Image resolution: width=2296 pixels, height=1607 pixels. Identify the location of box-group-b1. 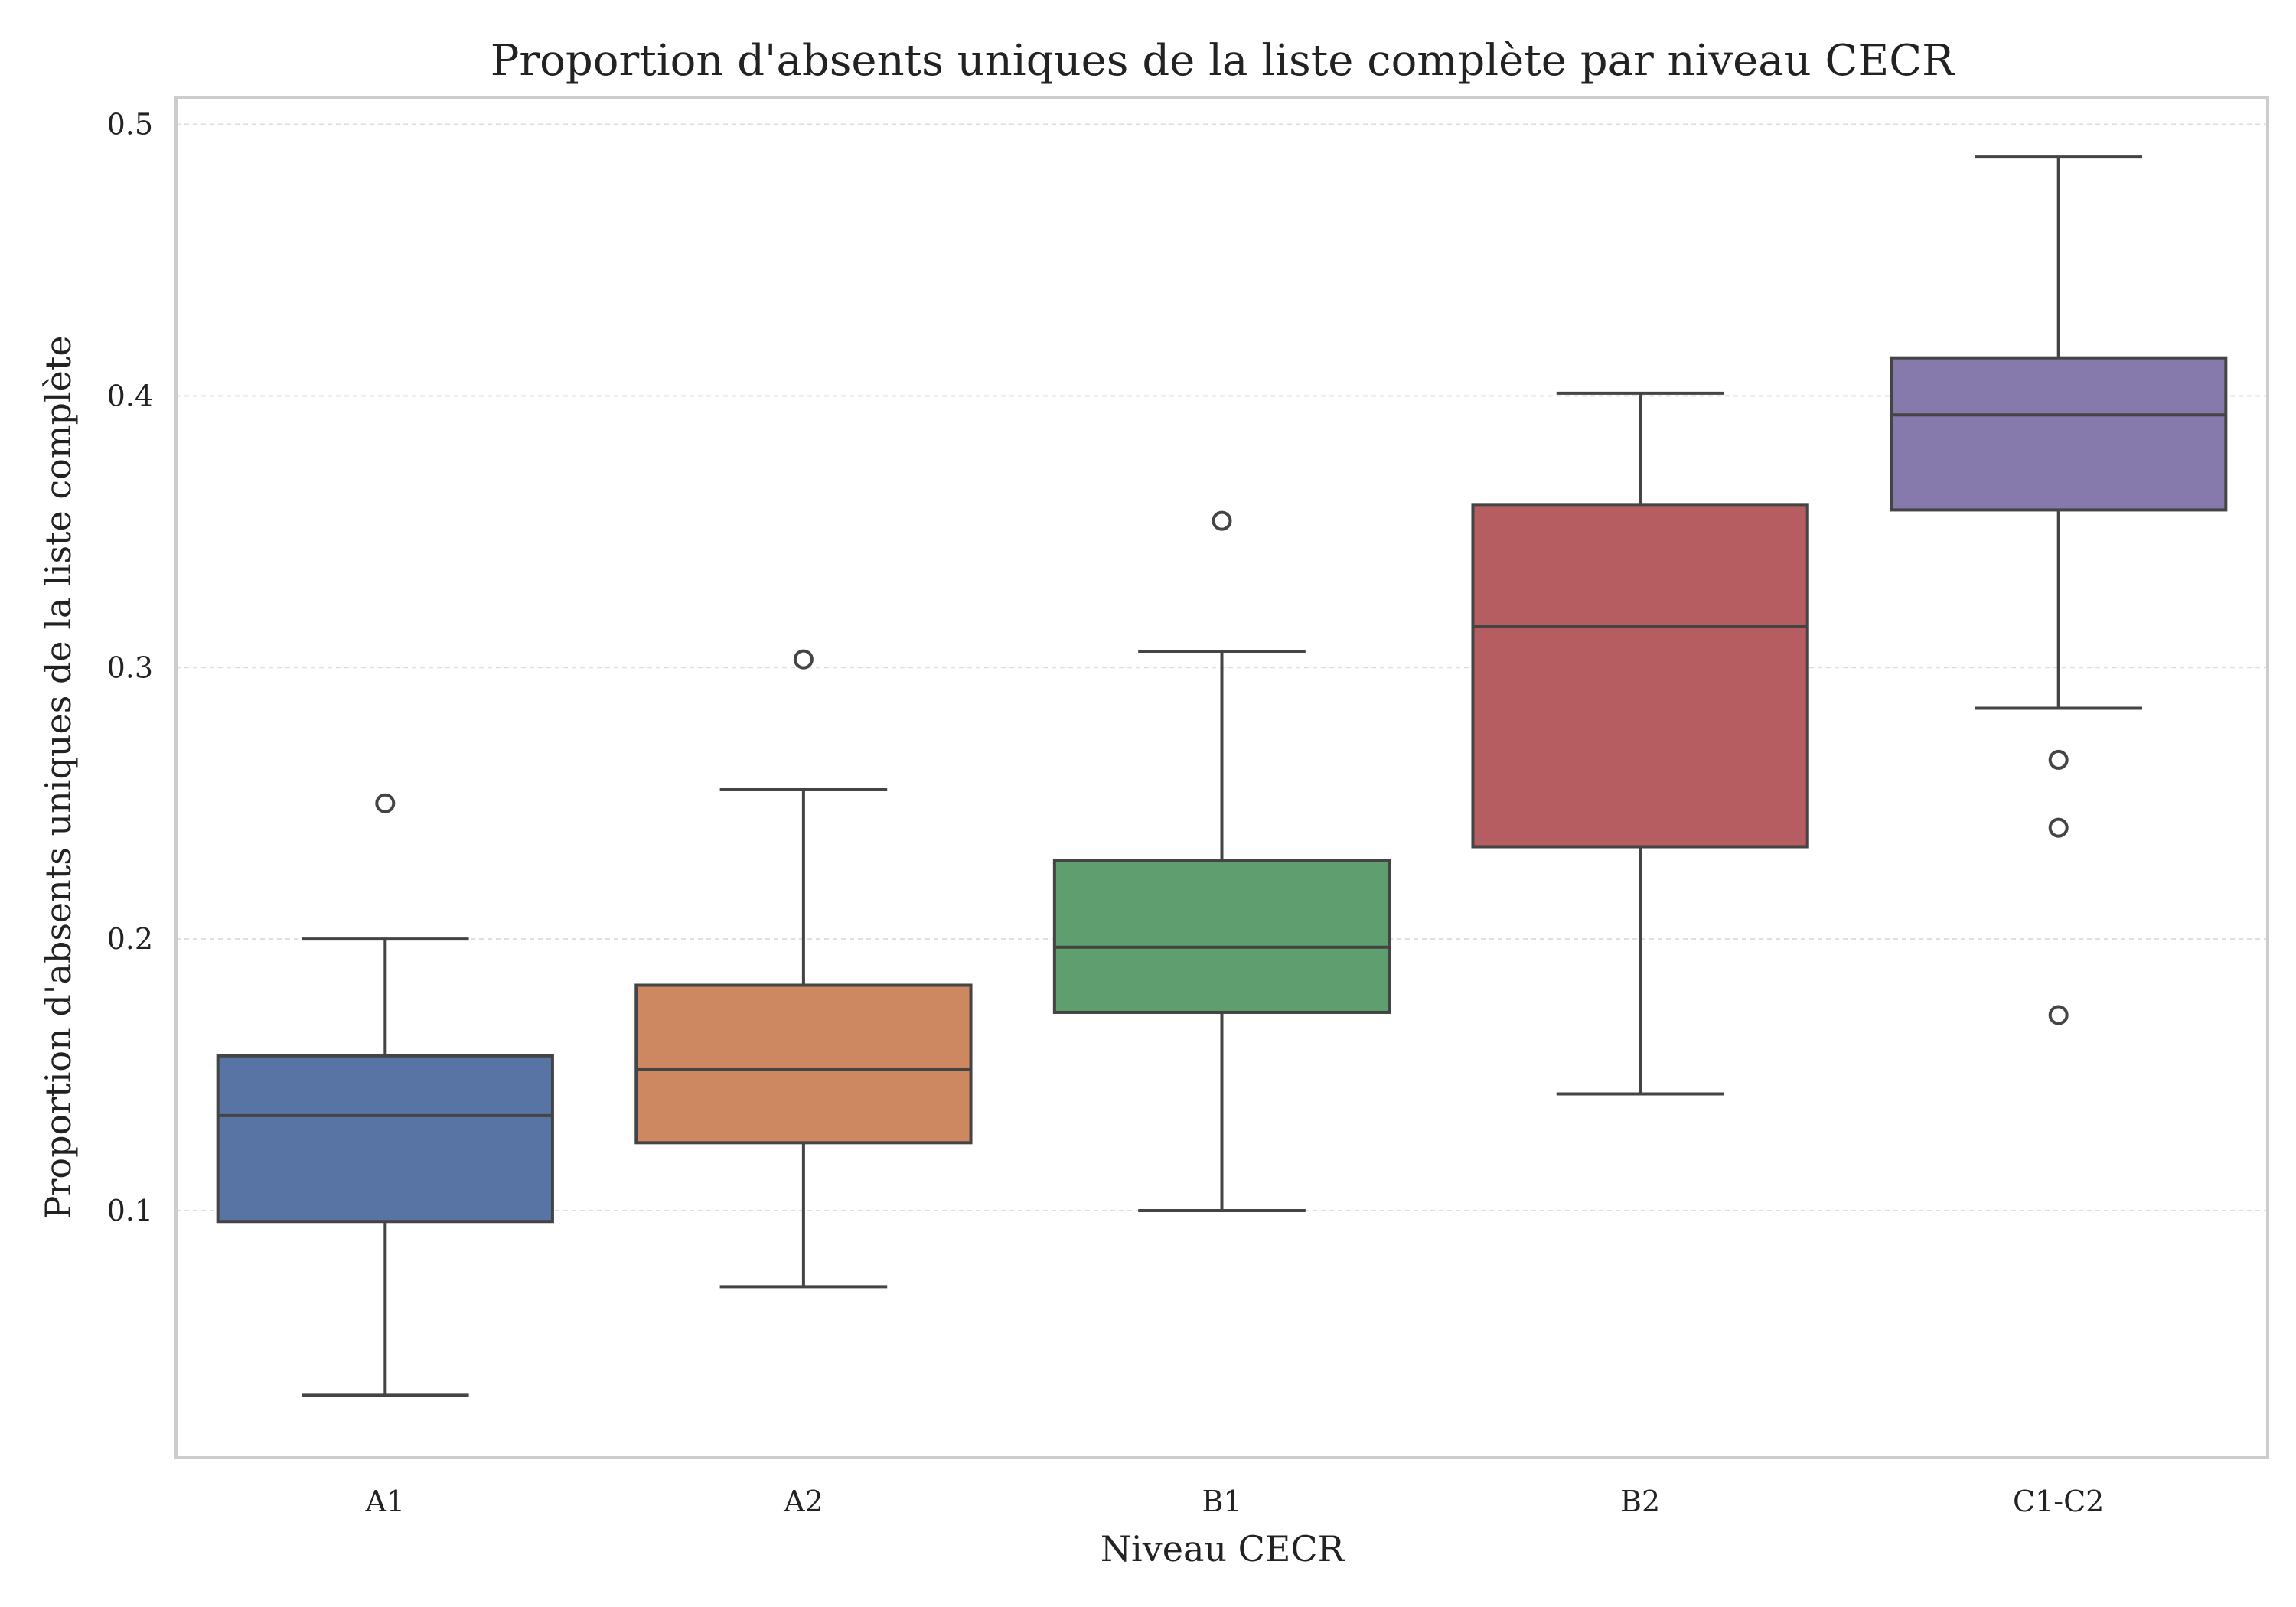
(1221, 861).